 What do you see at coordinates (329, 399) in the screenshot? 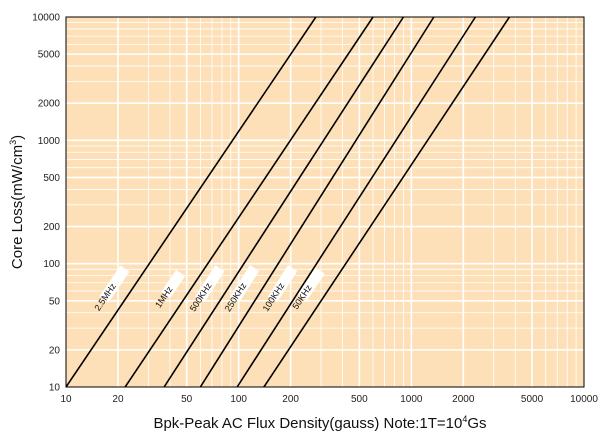
I see `x-tick-labels: 10 20 50 100 200 500 1000 2000 5000 10000` at bounding box center [329, 399].